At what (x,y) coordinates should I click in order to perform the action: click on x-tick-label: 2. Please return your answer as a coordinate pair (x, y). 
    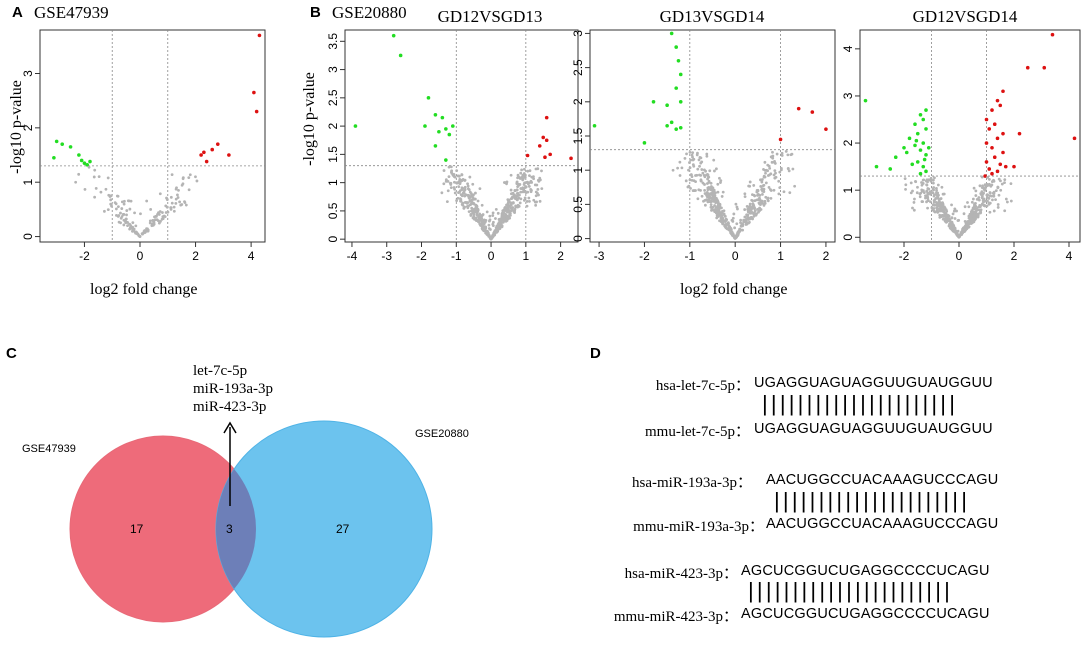
    Looking at the image, I should click on (826, 256).